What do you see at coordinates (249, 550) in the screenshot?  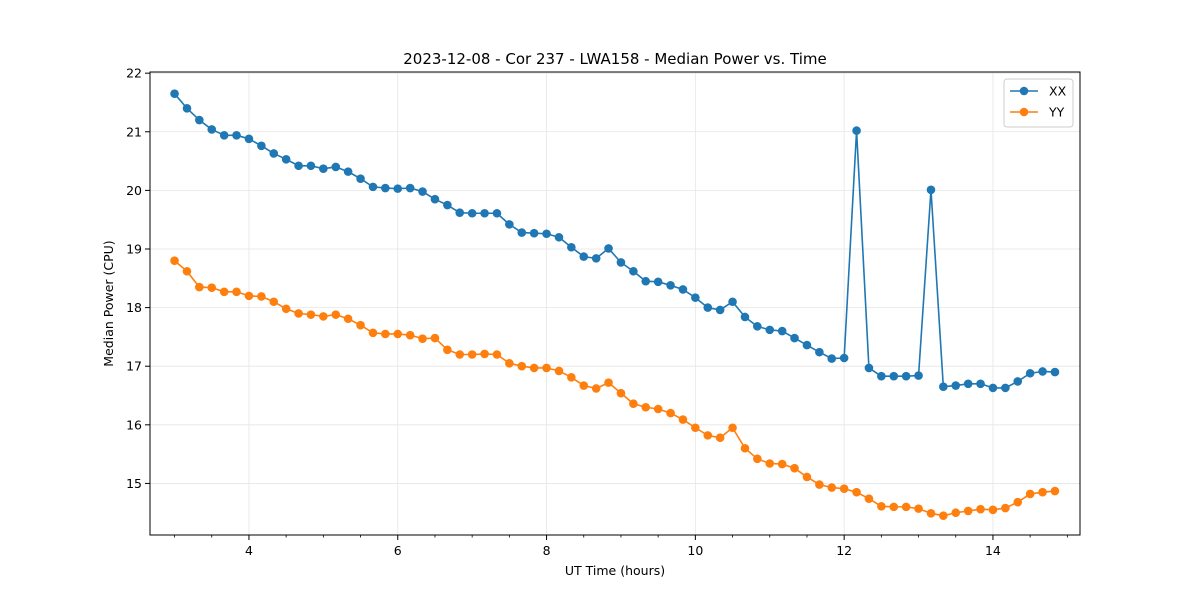 I see `x-tick-label: 4` at bounding box center [249, 550].